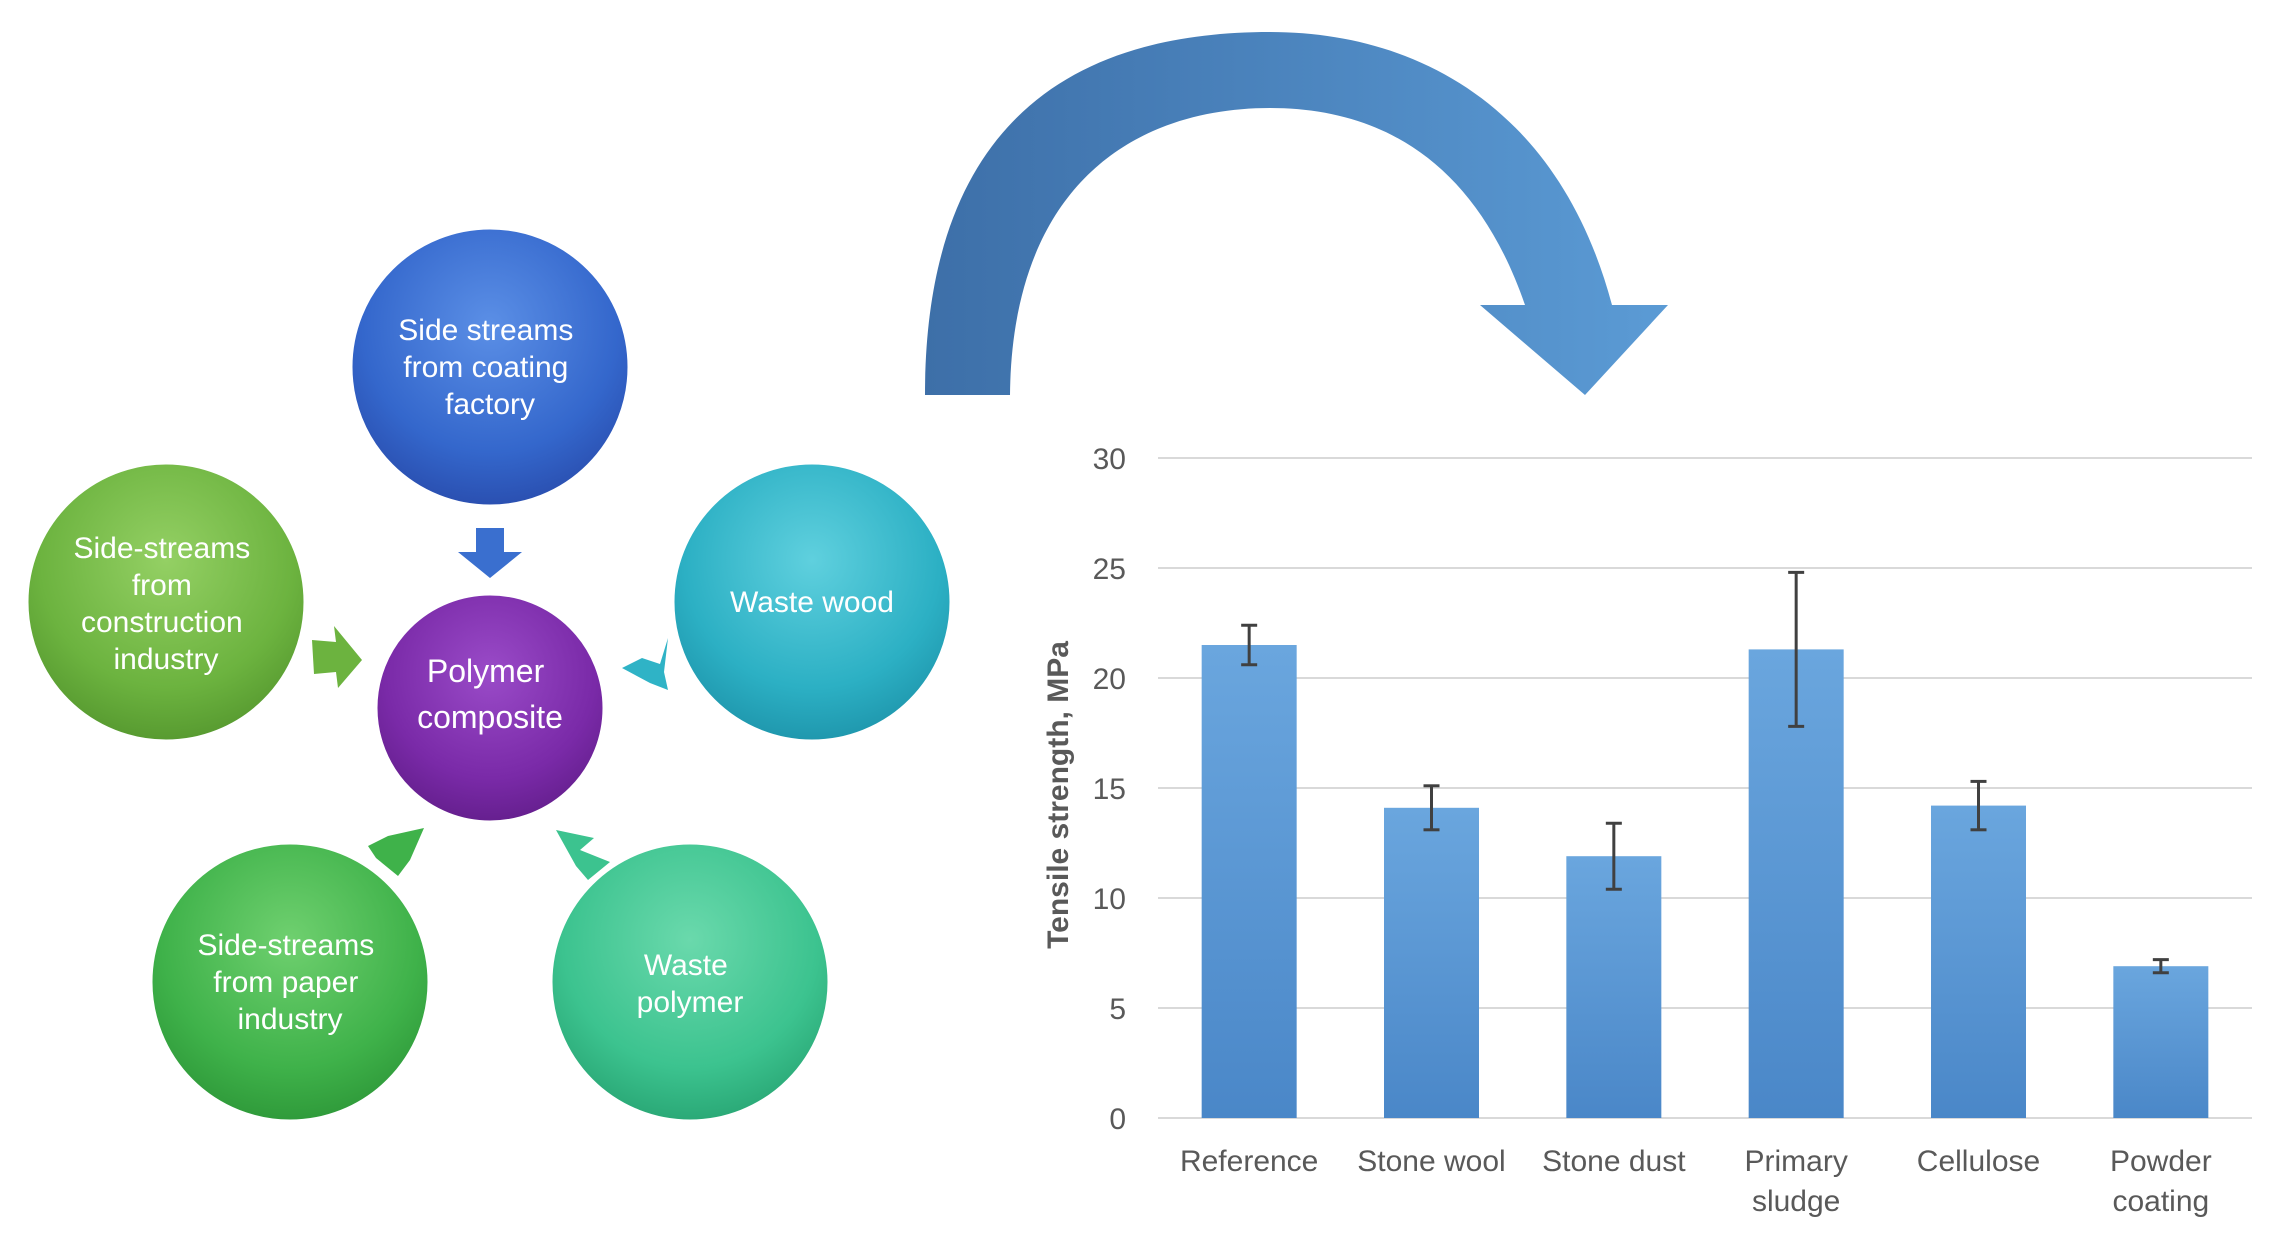 This screenshot has width=2269, height=1246. I want to click on svg-text: Waste polymer, so click(690, 984).